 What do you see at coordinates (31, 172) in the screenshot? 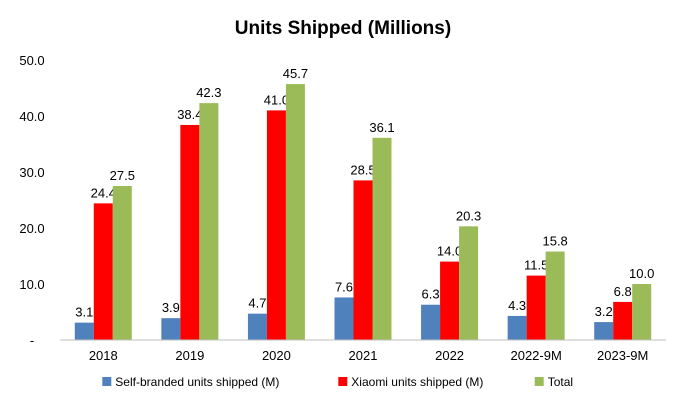
I see `y-tick-label: 30.0` at bounding box center [31, 172].